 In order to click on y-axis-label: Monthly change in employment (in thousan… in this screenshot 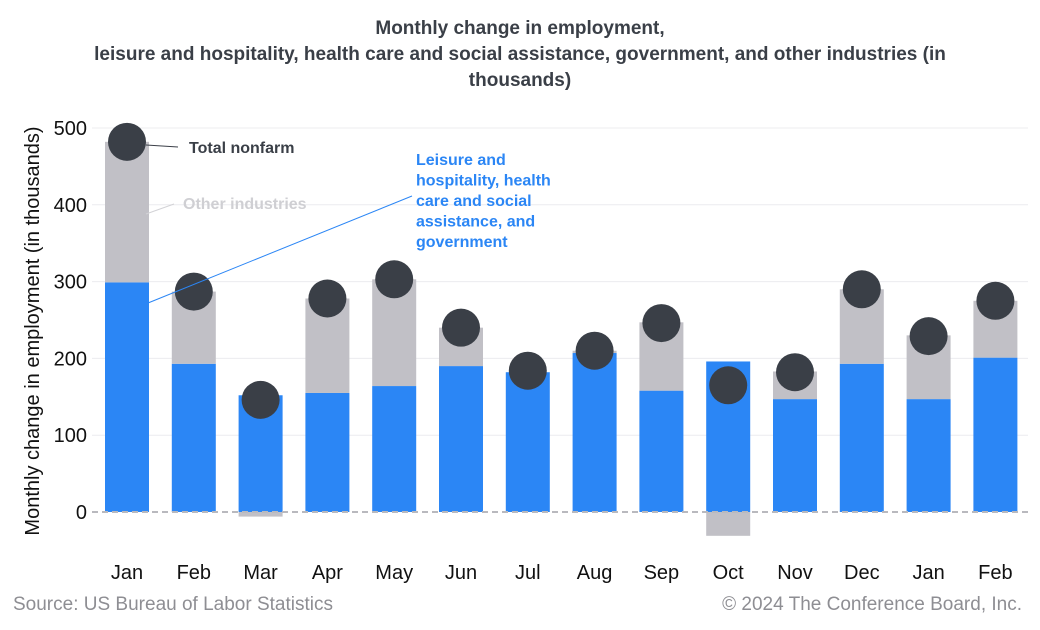, I will do `click(33, 330)`.